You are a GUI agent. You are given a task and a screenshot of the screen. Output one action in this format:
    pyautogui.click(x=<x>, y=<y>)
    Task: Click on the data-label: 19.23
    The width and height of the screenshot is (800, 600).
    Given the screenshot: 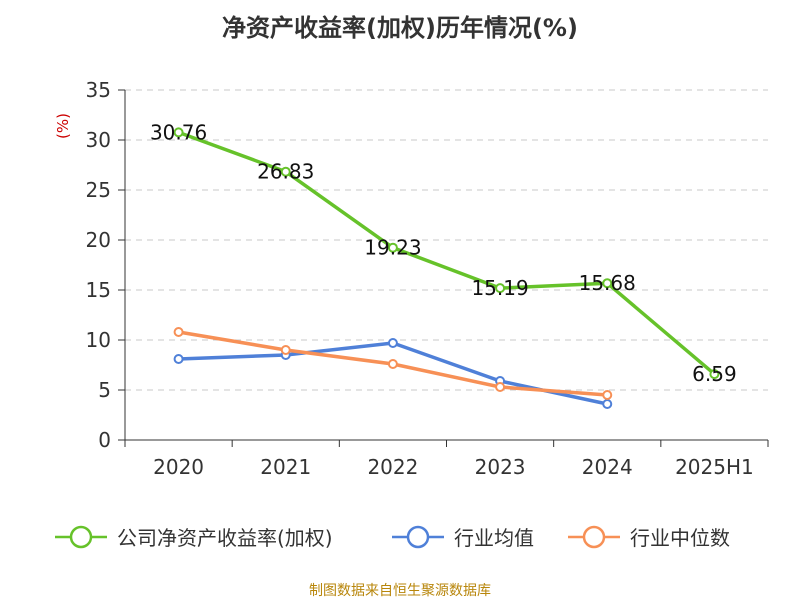 What is the action you would take?
    pyautogui.click(x=392, y=248)
    